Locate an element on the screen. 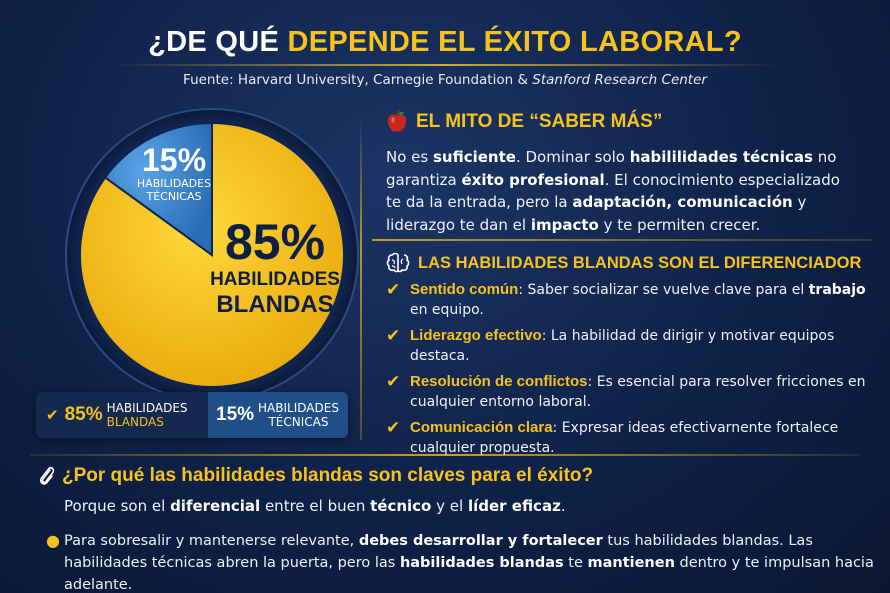 The width and height of the screenshot is (890, 593). emphasis-text: impacto is located at coordinates (564, 224).